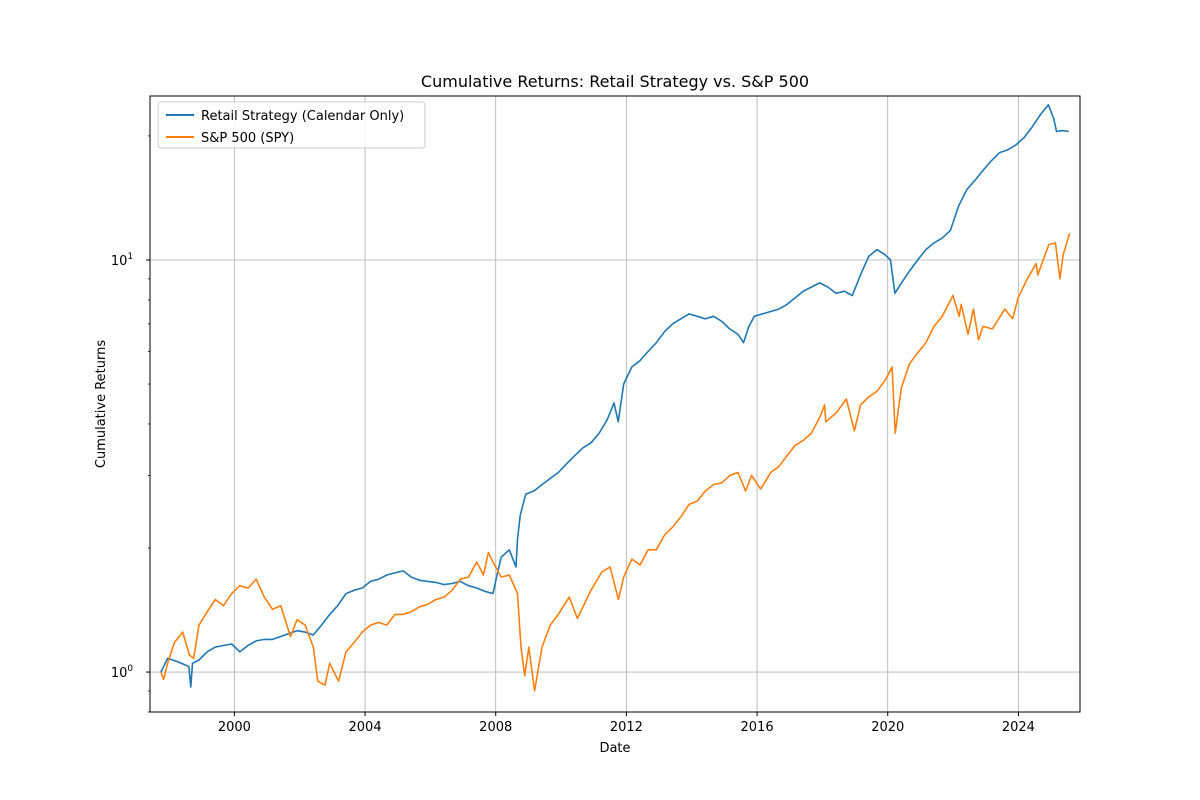 Image resolution: width=1200 pixels, height=800 pixels. I want to click on x-tick-label: 2020, so click(887, 727).